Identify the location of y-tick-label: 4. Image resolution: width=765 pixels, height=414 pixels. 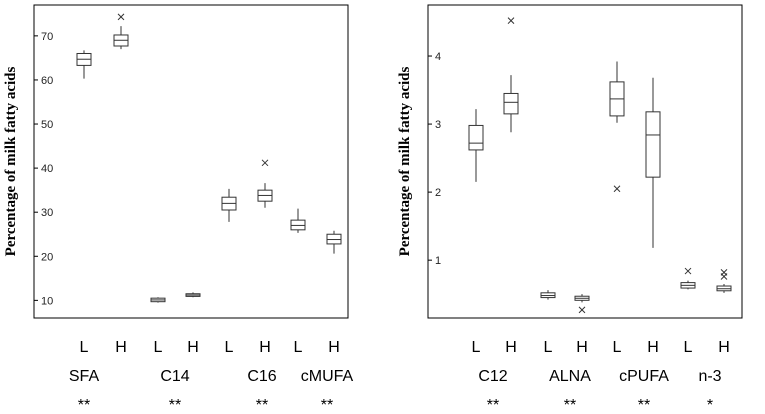
(438, 57).